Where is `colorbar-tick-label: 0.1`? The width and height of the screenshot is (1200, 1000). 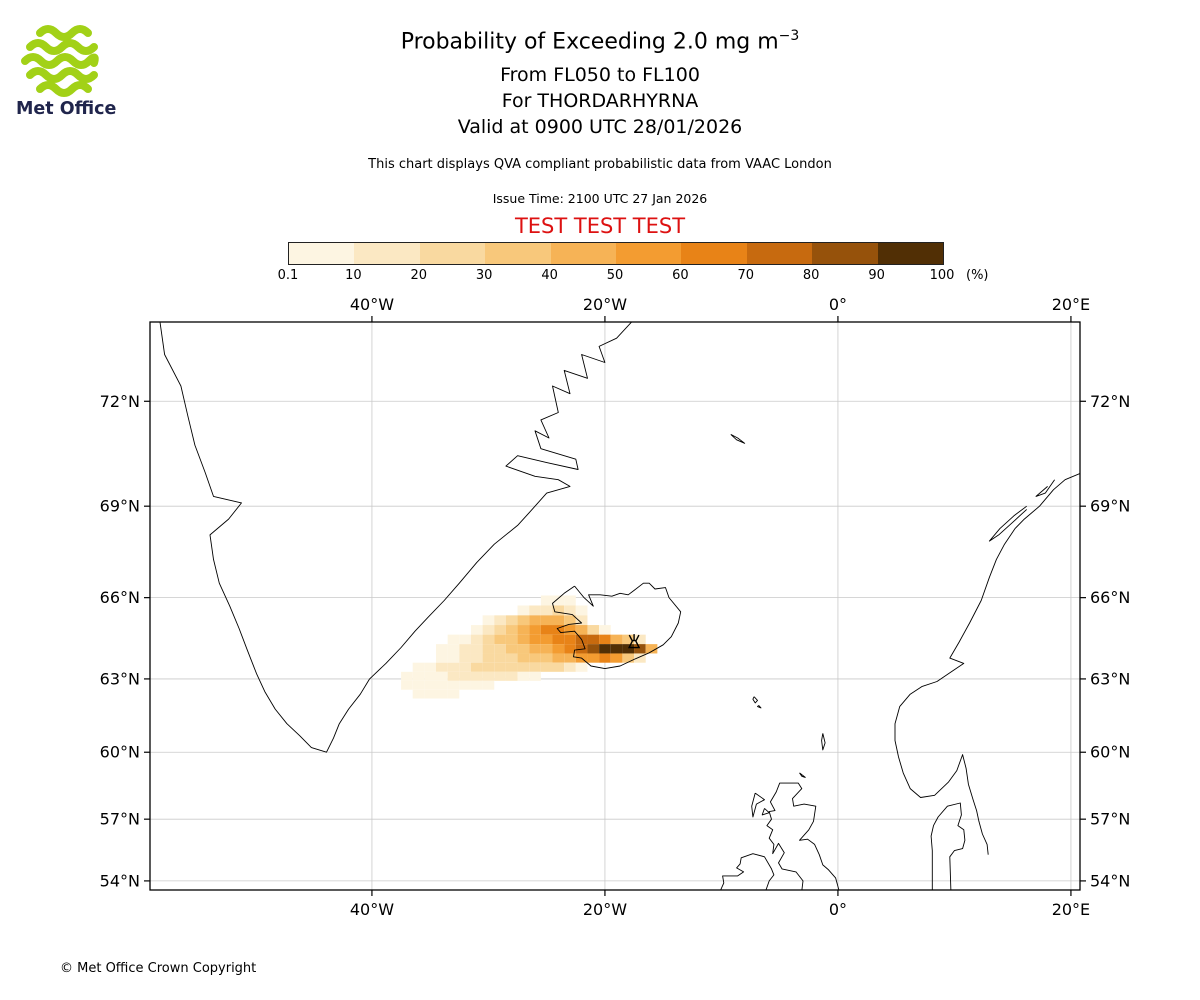 colorbar-tick-label: 0.1 is located at coordinates (288, 275).